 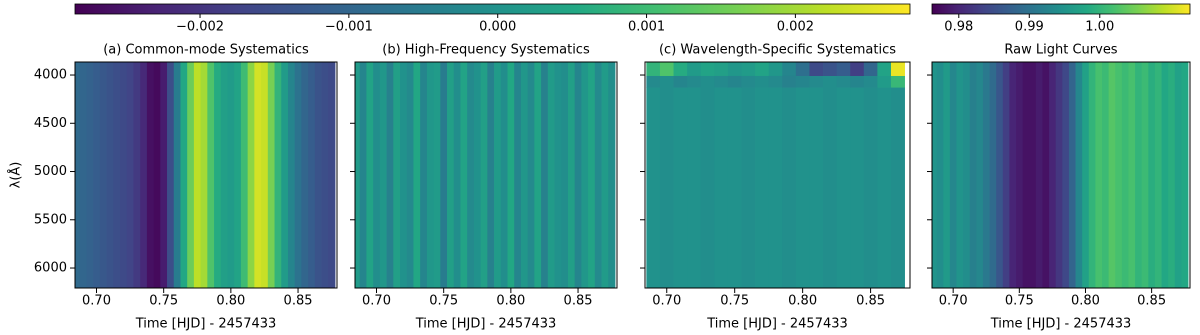 I want to click on colorbar-tick-label: 0.98, so click(x=958, y=27).